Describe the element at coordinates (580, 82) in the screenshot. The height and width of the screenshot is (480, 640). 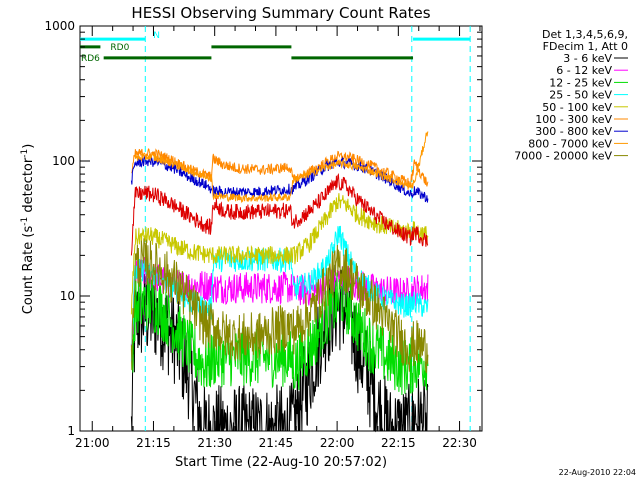
I see `legend-item-label: 12 - 25 keV` at that location.